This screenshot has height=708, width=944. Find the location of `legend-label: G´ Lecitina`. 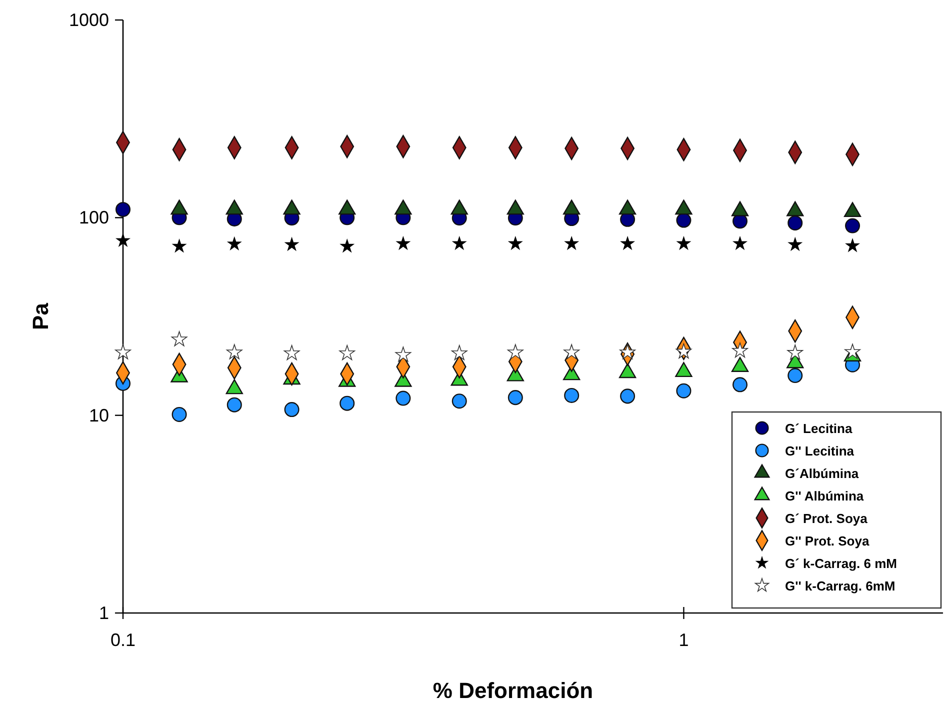

legend-label: G´ Lecitina is located at coordinates (819, 428).